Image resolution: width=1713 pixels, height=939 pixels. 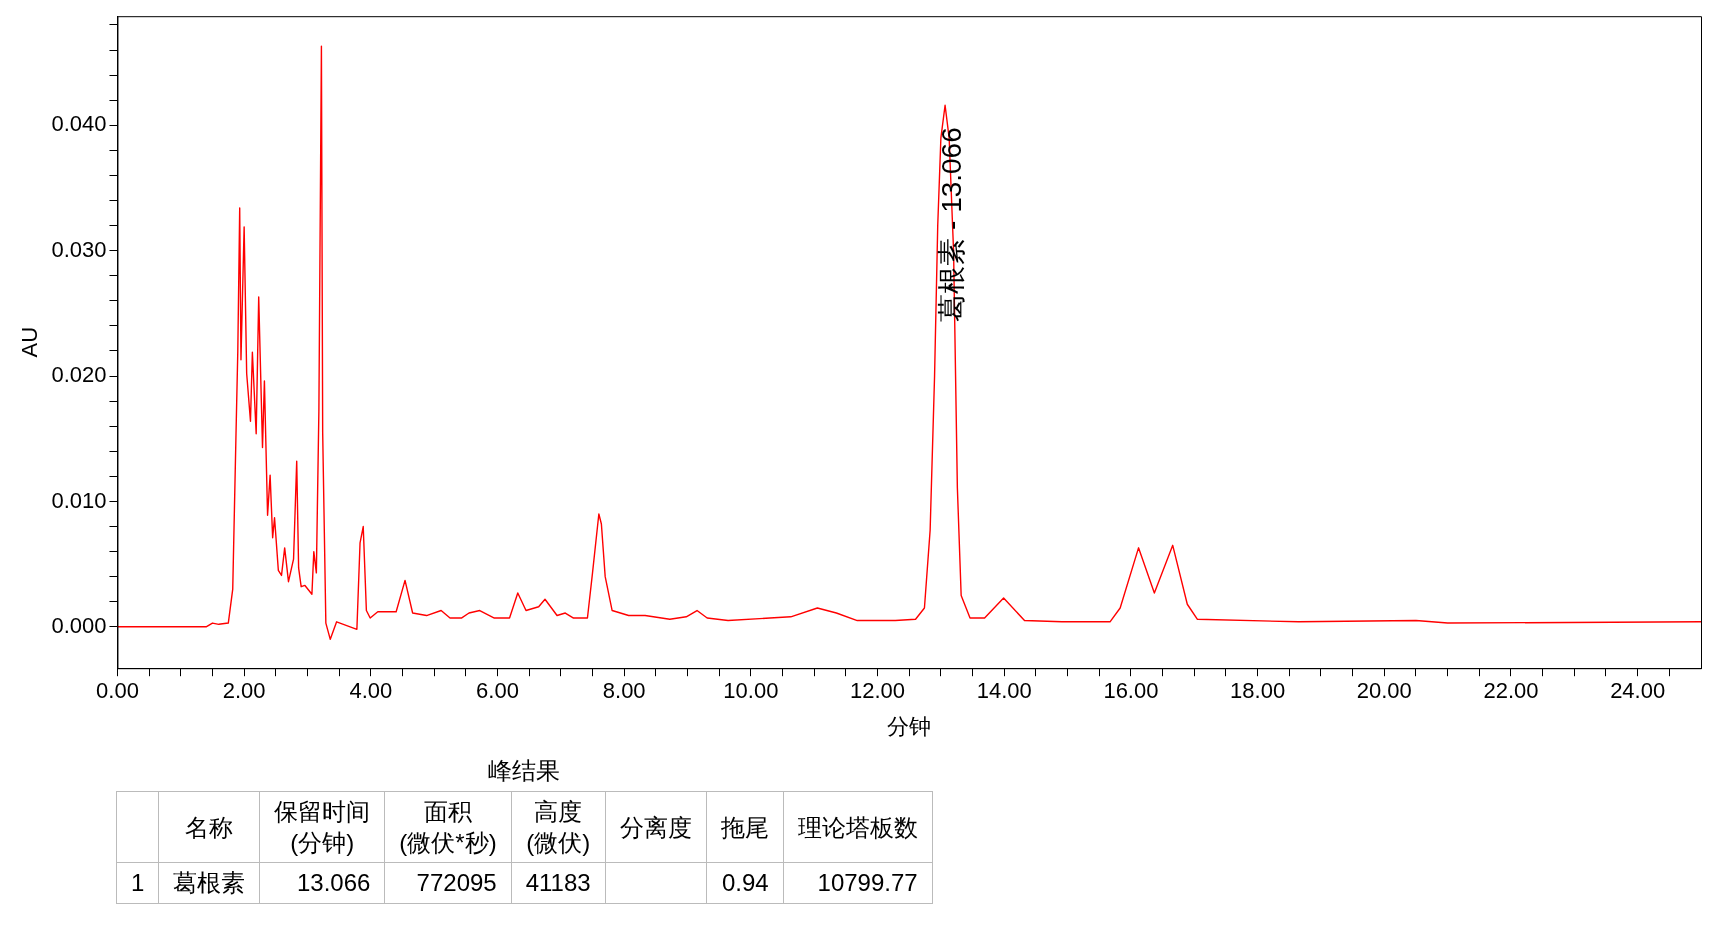 What do you see at coordinates (322, 827) in the screenshot?
I see `text: 保留时间 (分钟)` at bounding box center [322, 827].